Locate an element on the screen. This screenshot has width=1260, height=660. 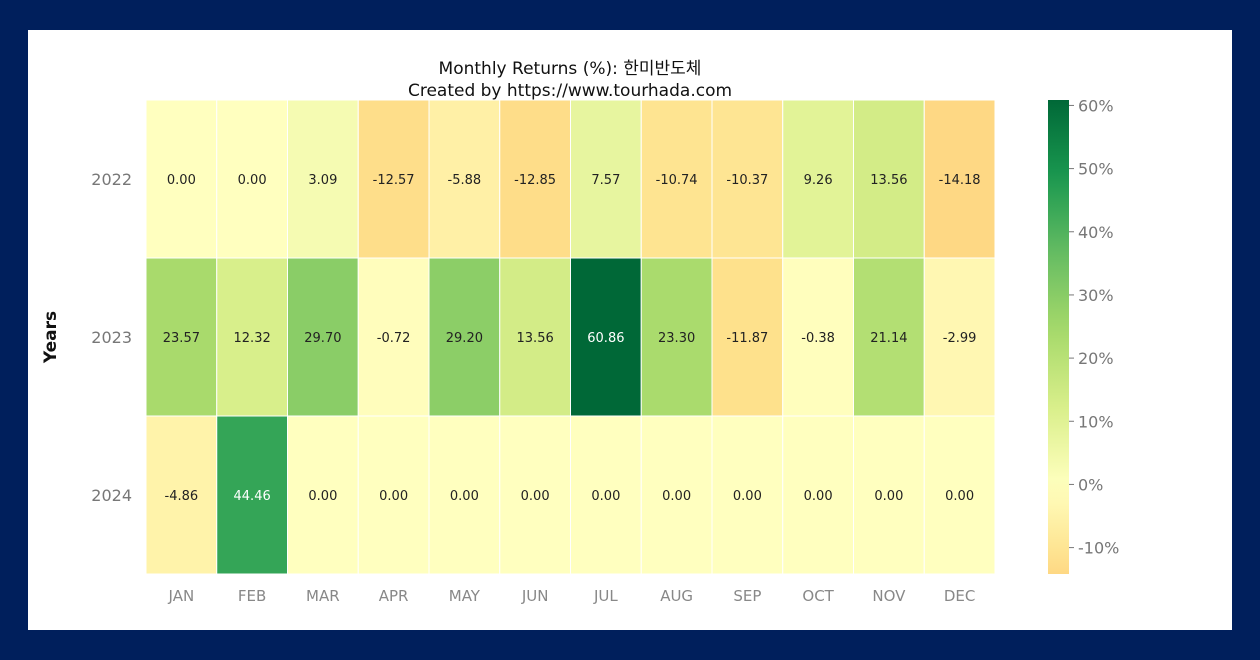
cell-value-label: 60.86 is located at coordinates (605, 338).